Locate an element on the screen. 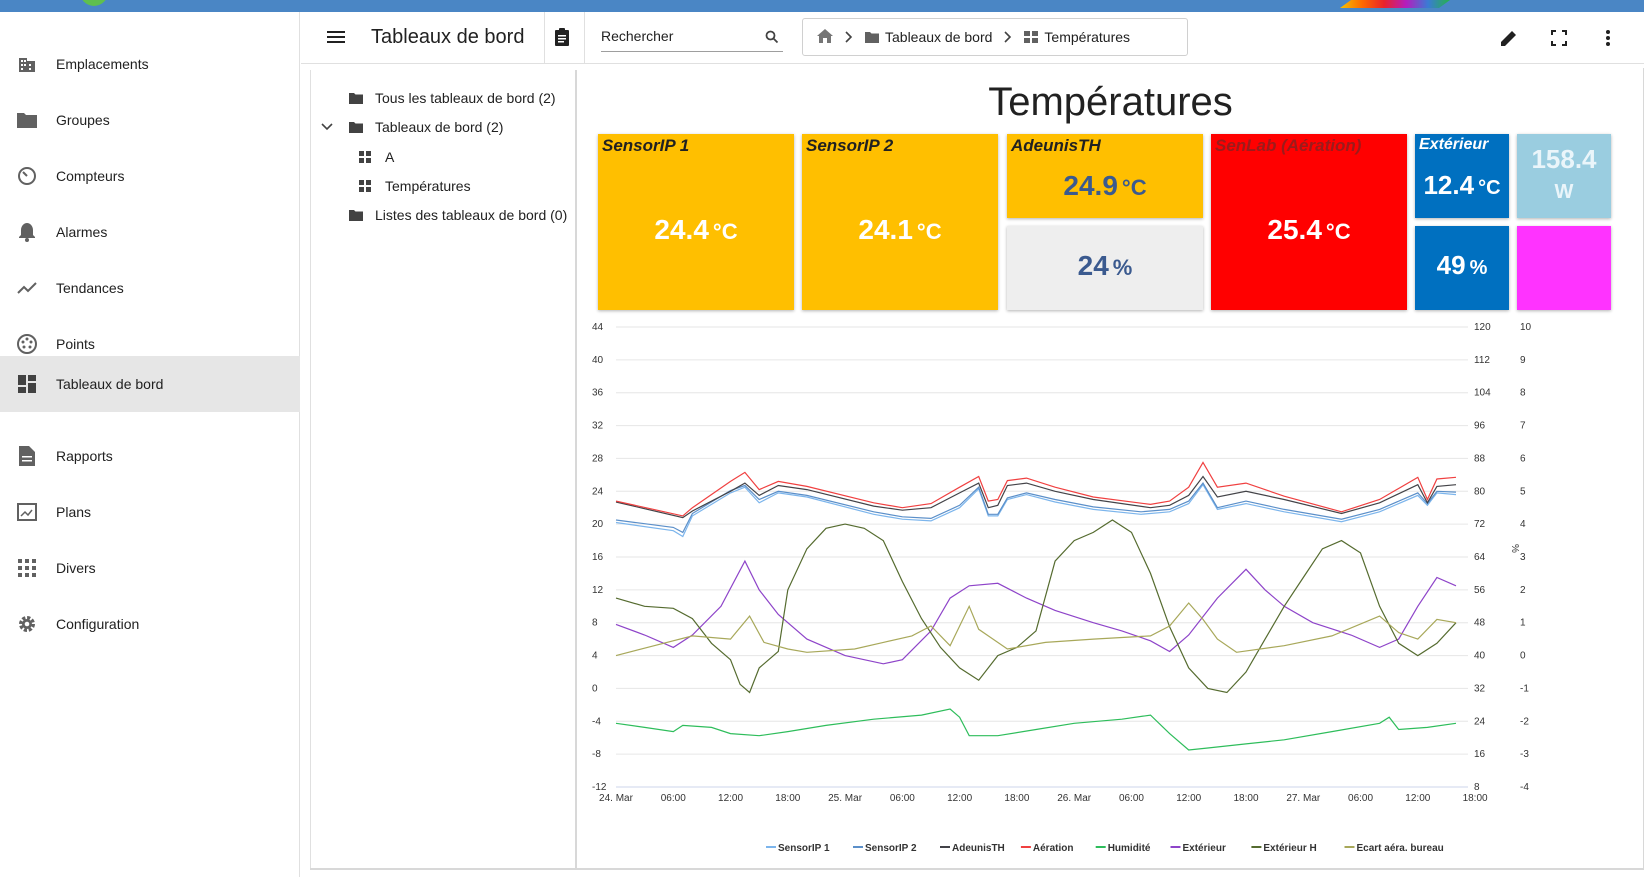 The height and width of the screenshot is (877, 1644). search-icon is located at coordinates (772, 39).